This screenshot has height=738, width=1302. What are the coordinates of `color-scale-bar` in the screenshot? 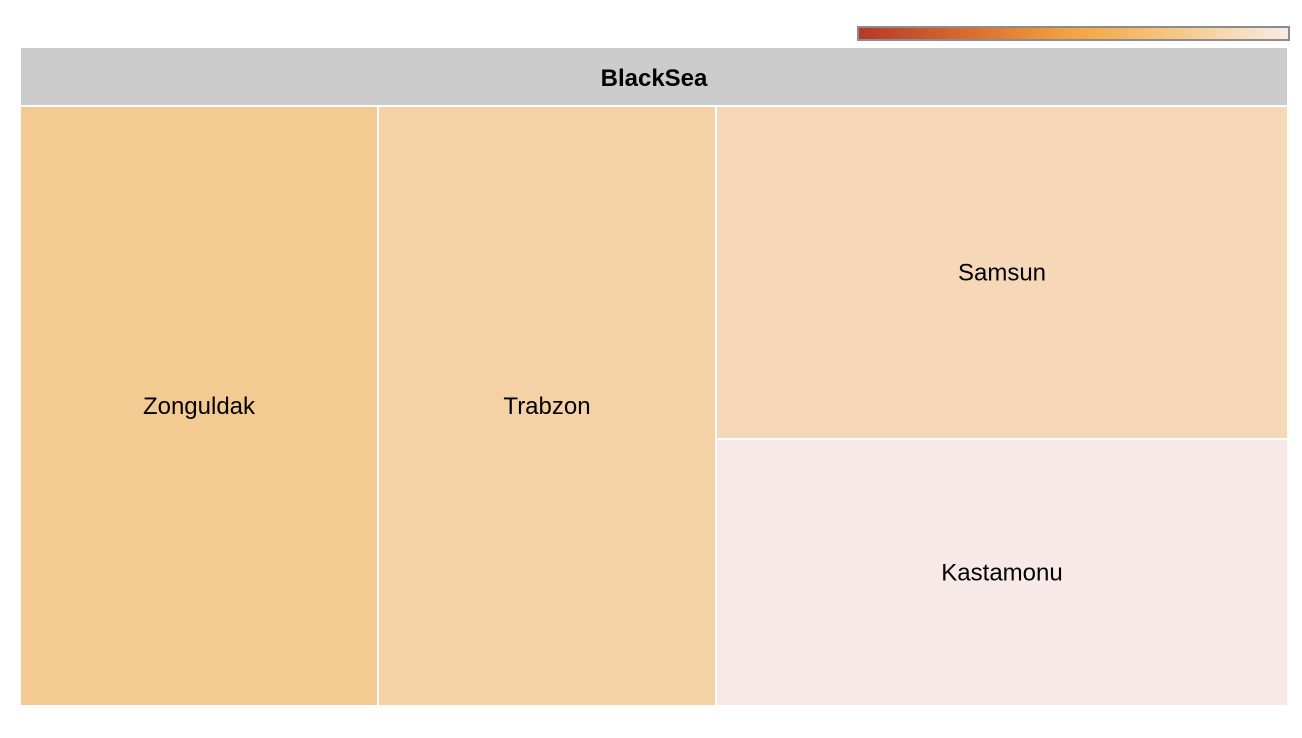 It's located at (1073, 33).